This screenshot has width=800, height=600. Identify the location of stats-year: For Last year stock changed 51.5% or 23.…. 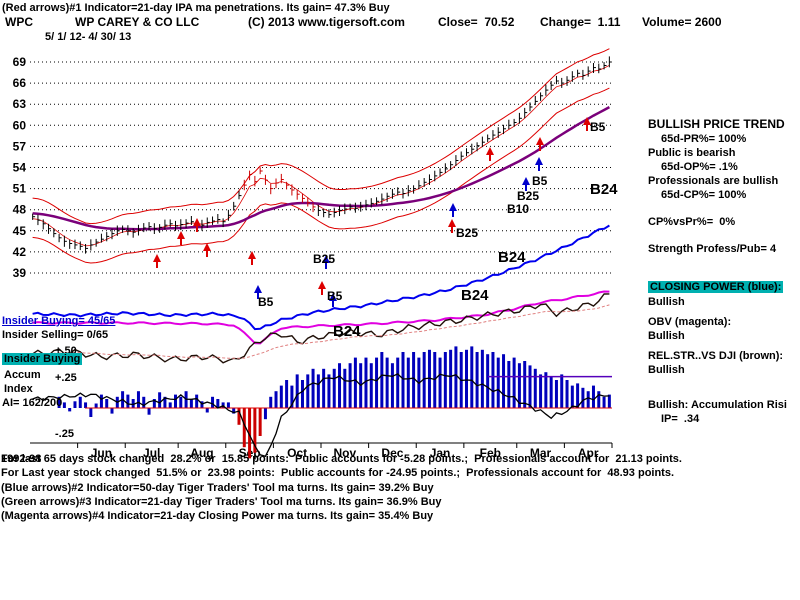
(338, 473).